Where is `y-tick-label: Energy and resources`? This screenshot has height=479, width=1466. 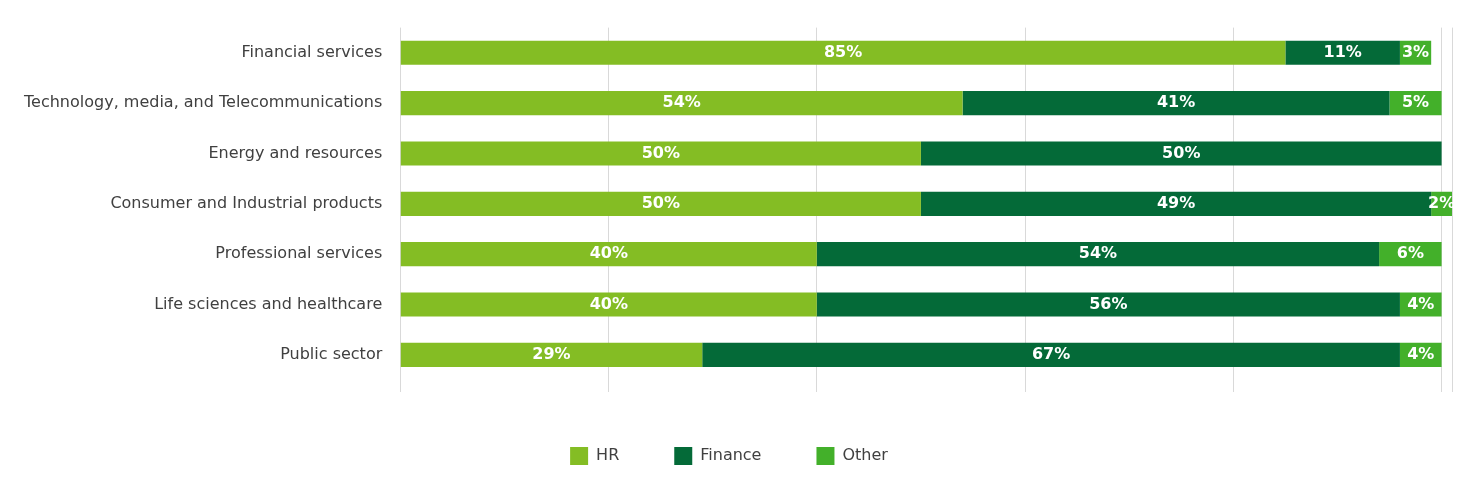 y-tick-label: Energy and resources is located at coordinates (295, 152).